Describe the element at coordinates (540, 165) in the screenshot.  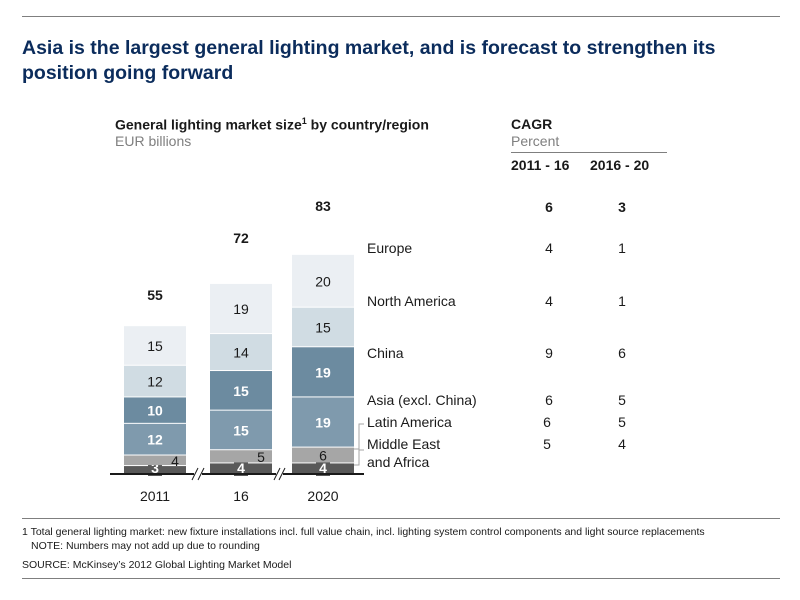
I see `cagr-col1-header: 2011 - 16` at that location.